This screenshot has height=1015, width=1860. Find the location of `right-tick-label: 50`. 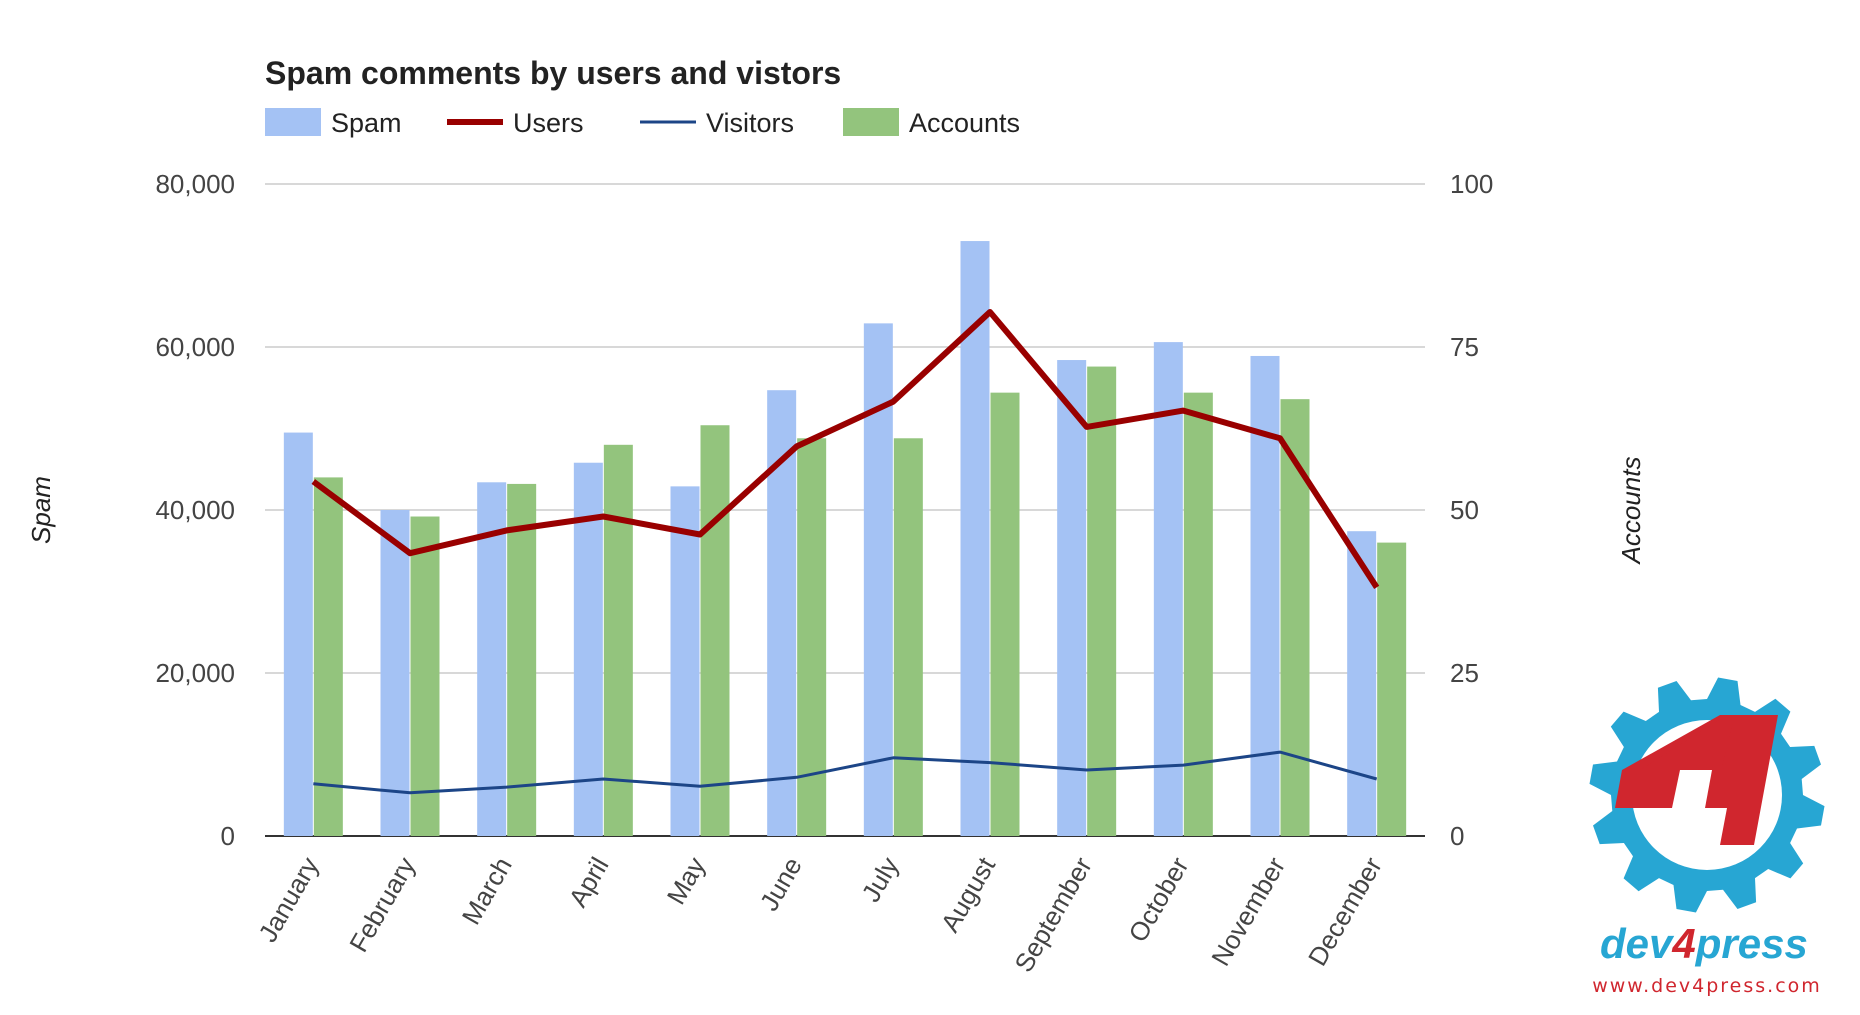

right-tick-label: 50 is located at coordinates (1464, 510).